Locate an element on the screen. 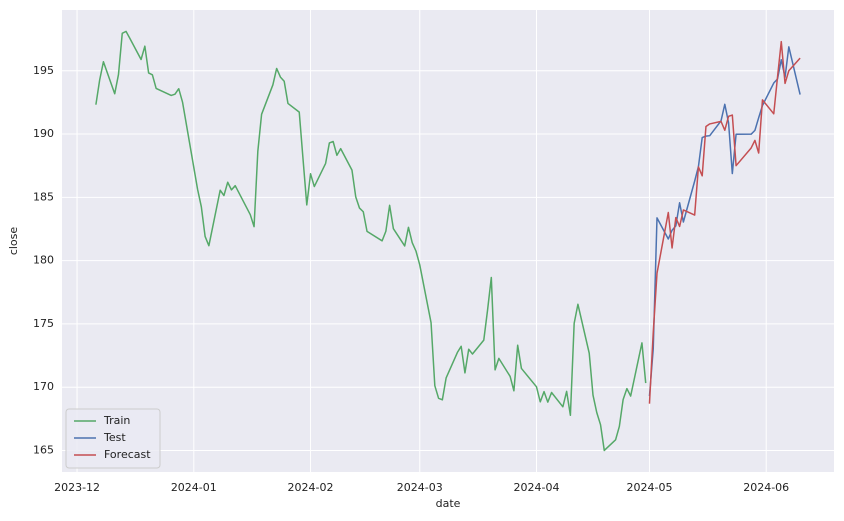 This screenshot has height=521, width=844. y-tick-label: 180 is located at coordinates (43, 260).